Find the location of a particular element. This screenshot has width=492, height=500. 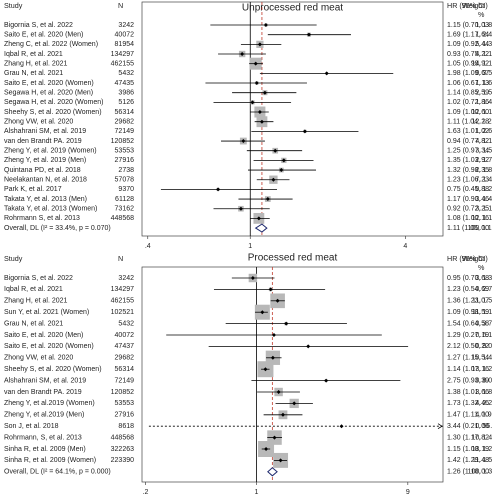

study-label: Quintana PD, et al. 2018 is located at coordinates (42, 170).